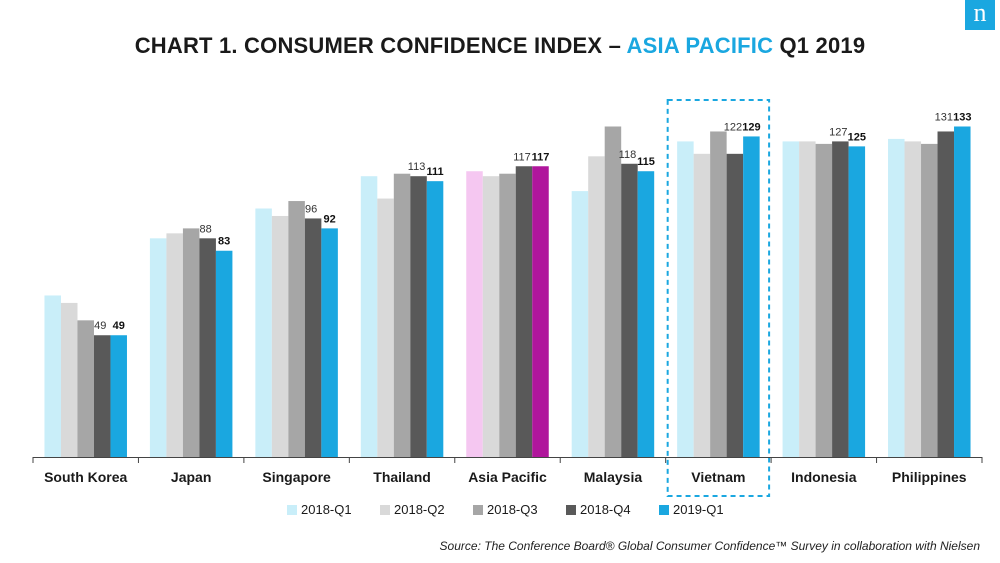  I want to click on bar-vietnam-2019-q1, so click(751, 296).